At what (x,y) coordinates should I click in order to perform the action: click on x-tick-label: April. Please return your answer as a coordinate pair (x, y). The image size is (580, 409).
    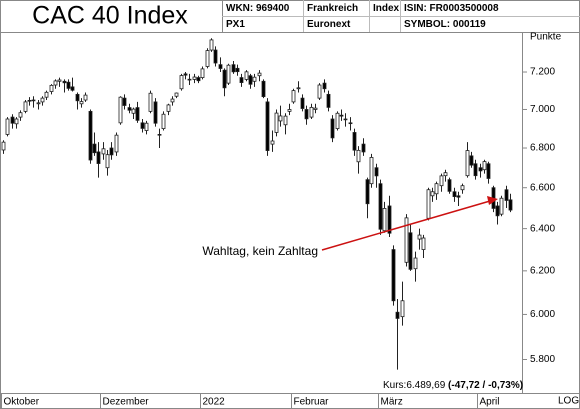
    Looking at the image, I should click on (490, 402).